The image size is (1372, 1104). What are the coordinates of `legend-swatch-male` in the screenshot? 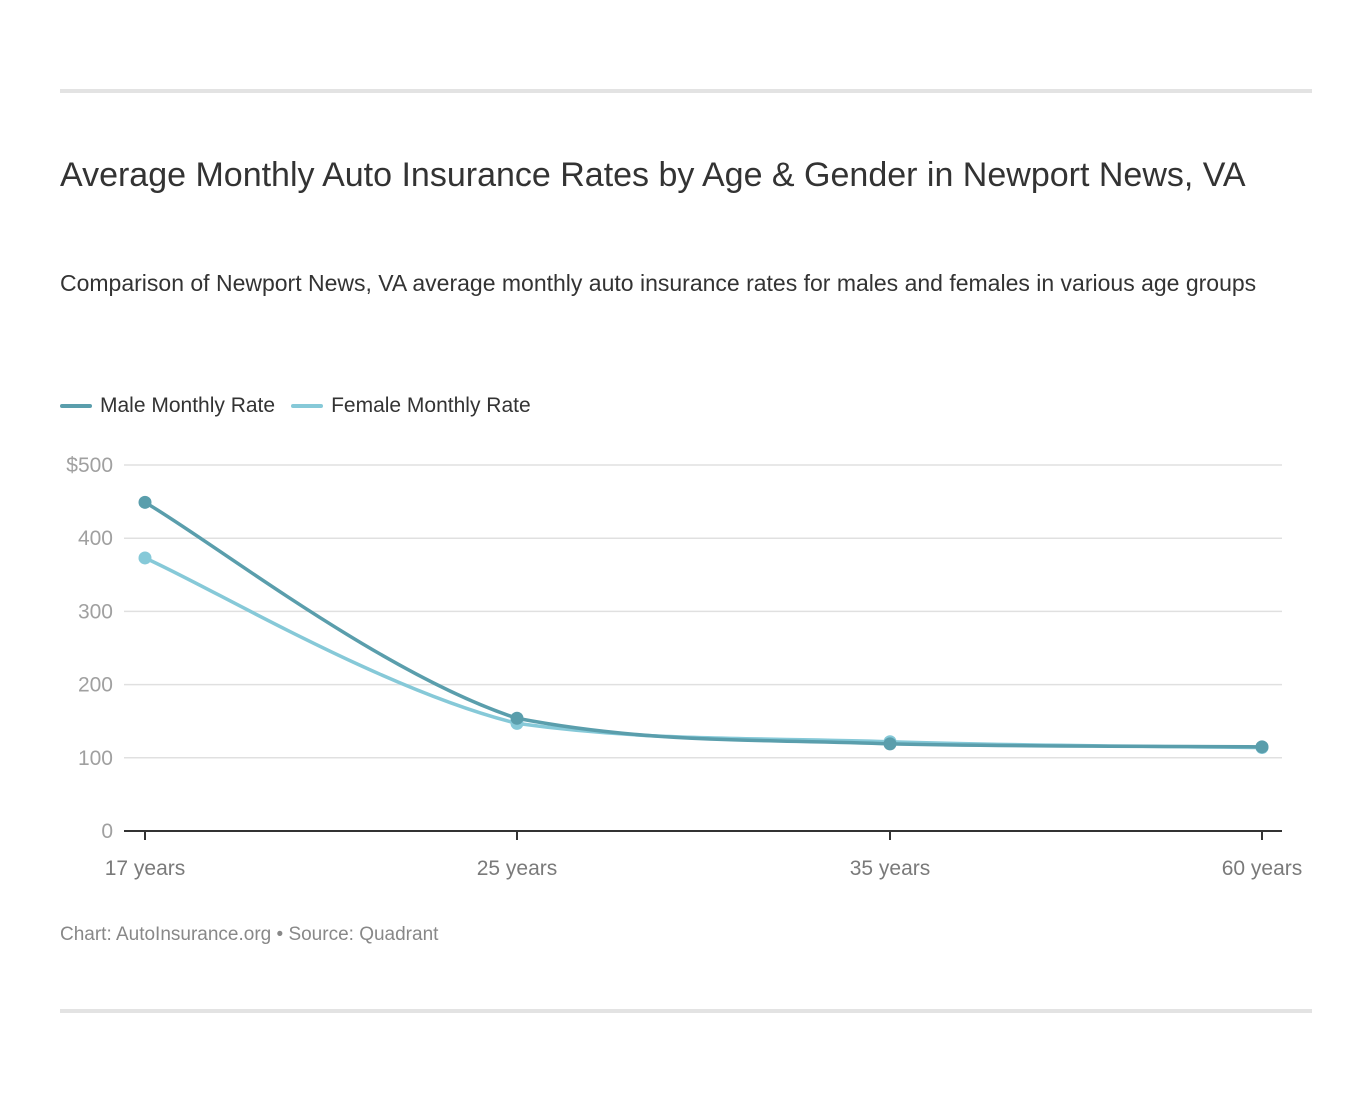 It's located at (76, 406).